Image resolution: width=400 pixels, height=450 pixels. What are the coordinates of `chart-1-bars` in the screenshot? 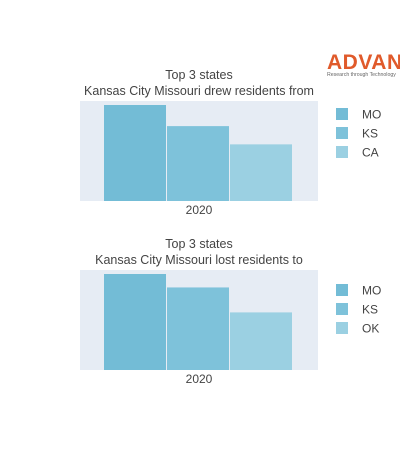 It's located at (198, 153).